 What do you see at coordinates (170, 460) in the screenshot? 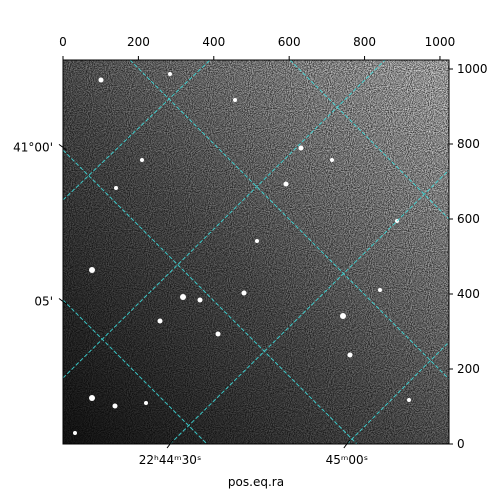
I see `wcs-x-tick-label: 22ʰ44ᵐ30ˢ` at bounding box center [170, 460].